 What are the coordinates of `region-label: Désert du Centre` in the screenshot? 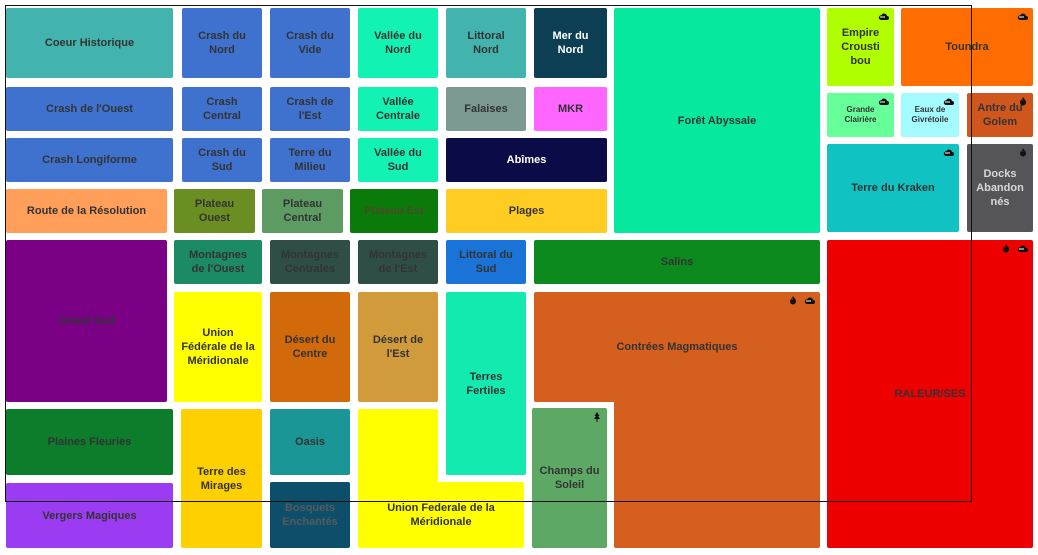 It's located at (310, 347).